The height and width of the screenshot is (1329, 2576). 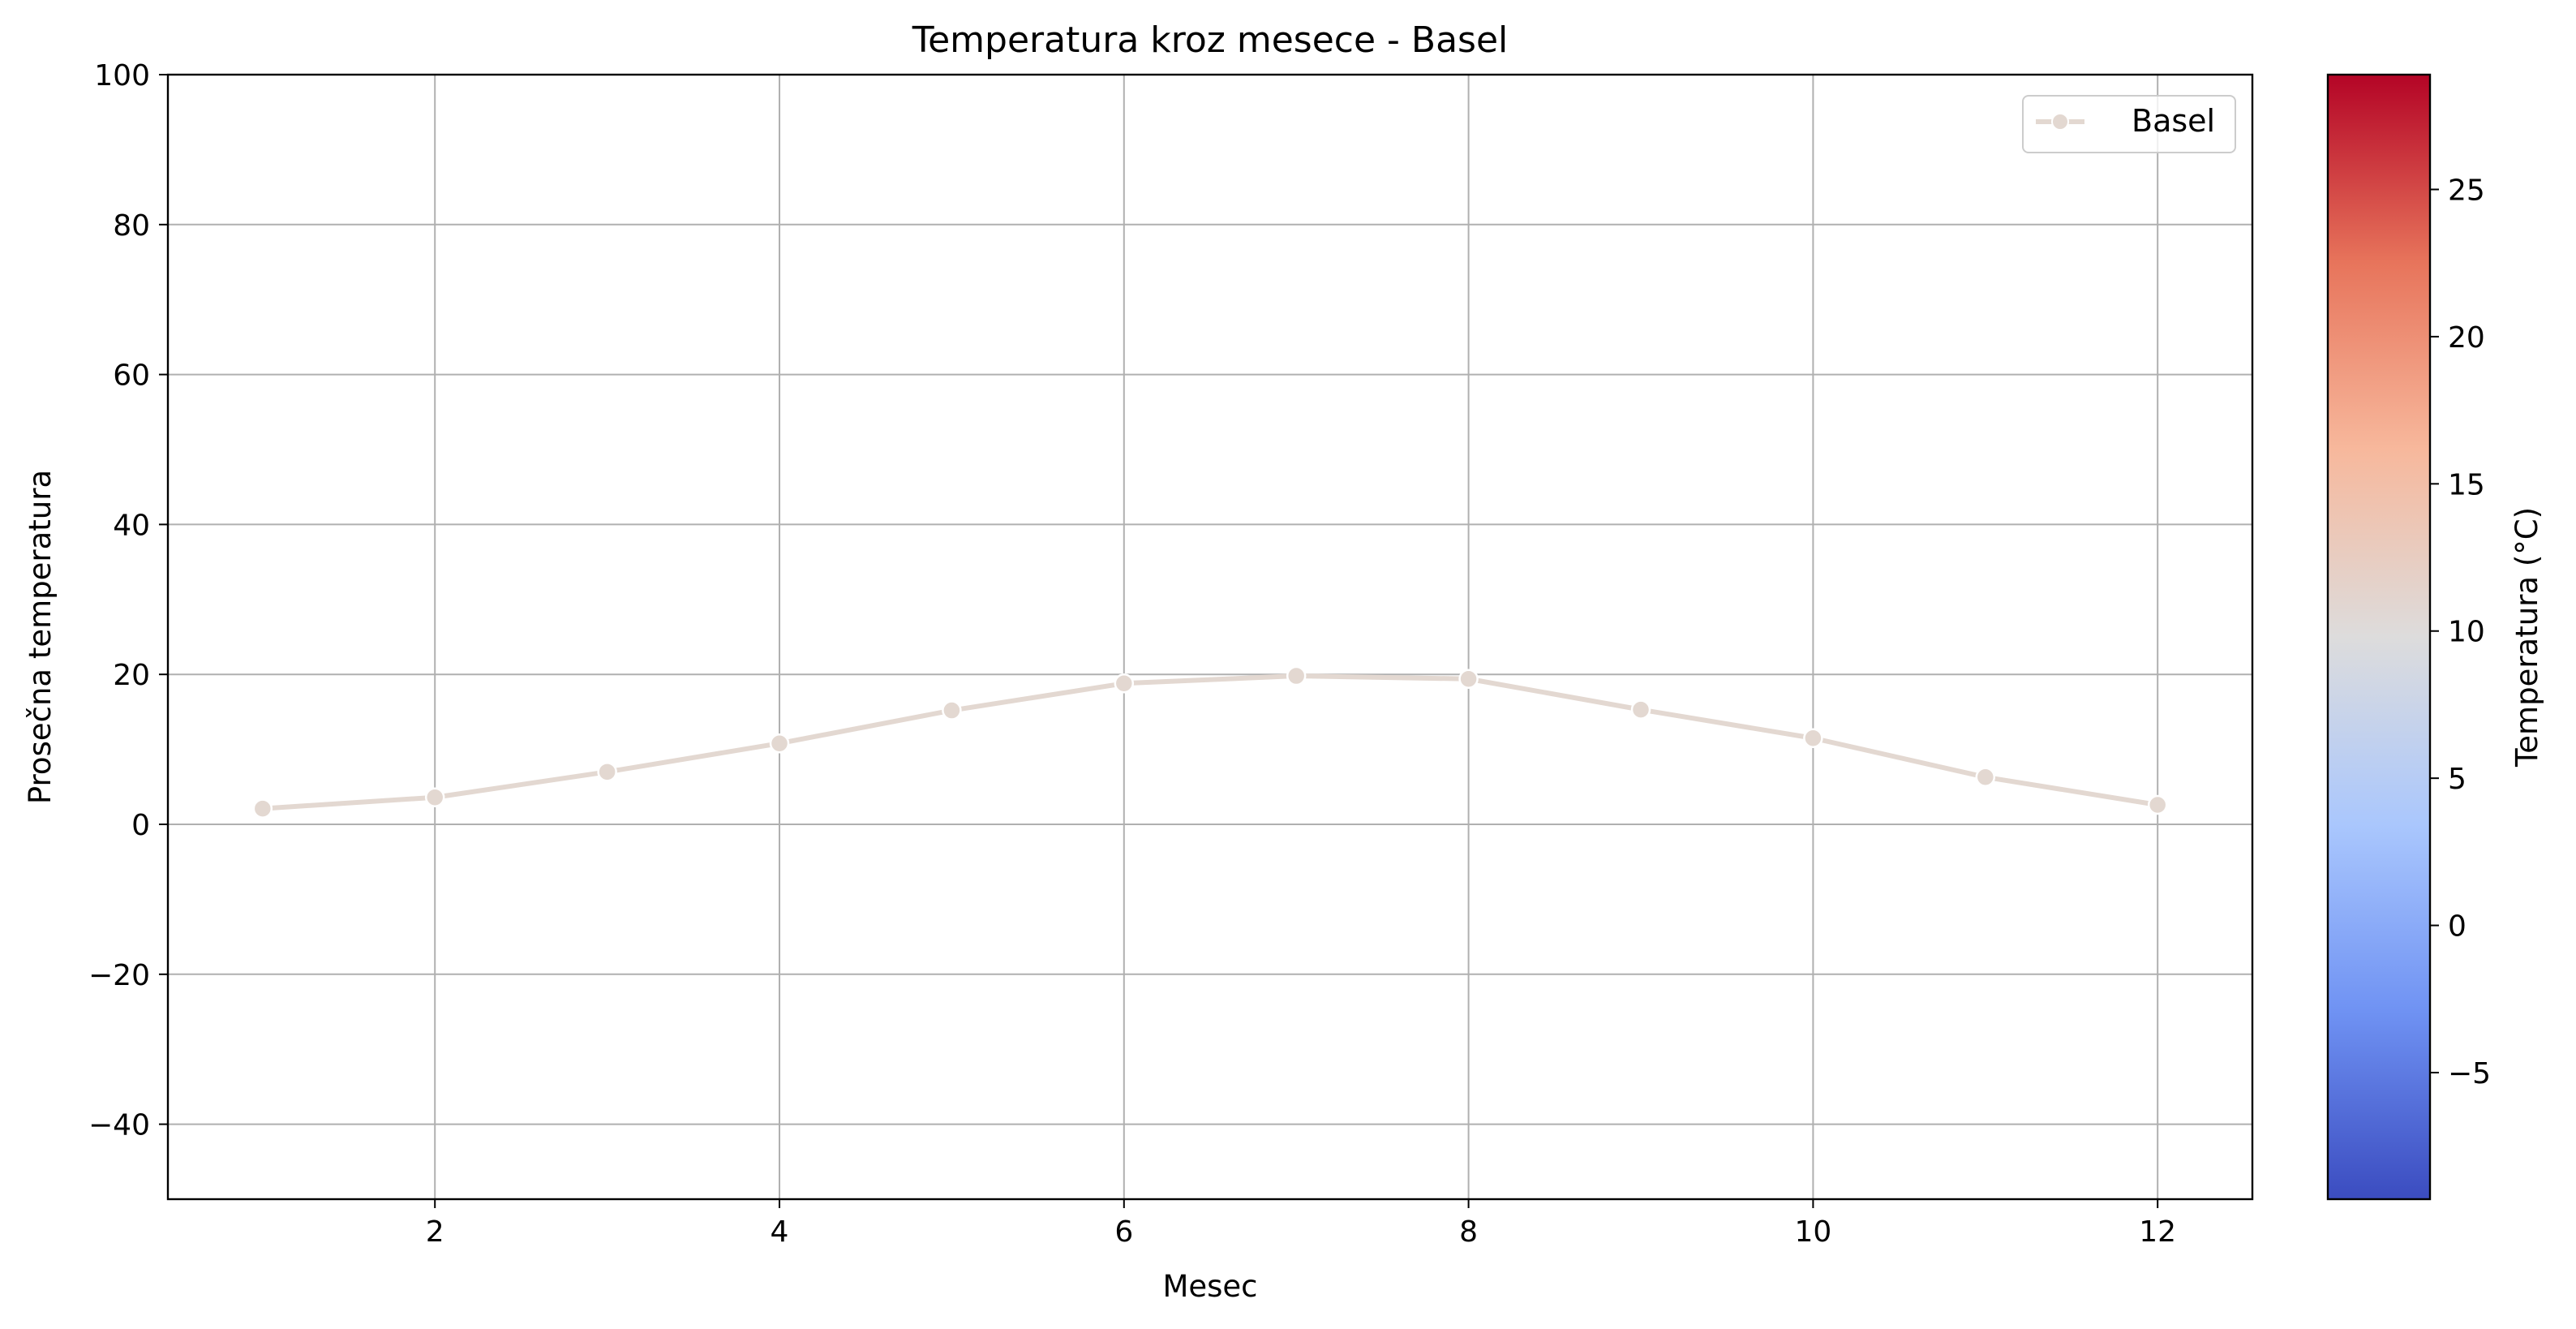 I want to click on series-layer, so click(x=1210, y=742).